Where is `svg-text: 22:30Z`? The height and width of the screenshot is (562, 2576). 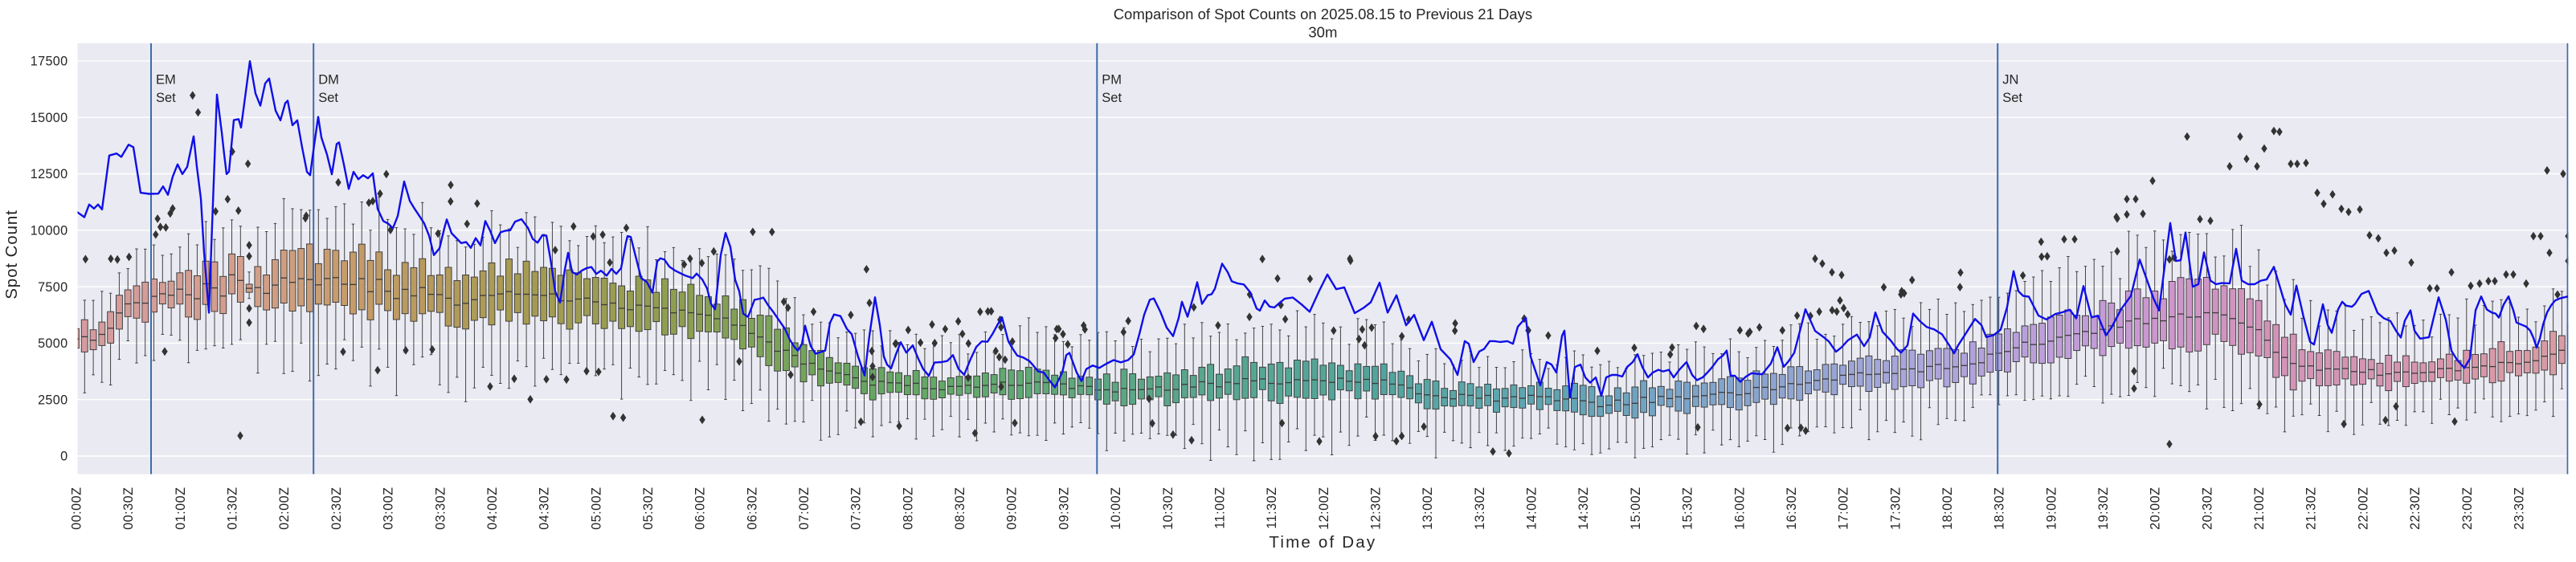 svg-text: 22:30Z is located at coordinates (2415, 508).